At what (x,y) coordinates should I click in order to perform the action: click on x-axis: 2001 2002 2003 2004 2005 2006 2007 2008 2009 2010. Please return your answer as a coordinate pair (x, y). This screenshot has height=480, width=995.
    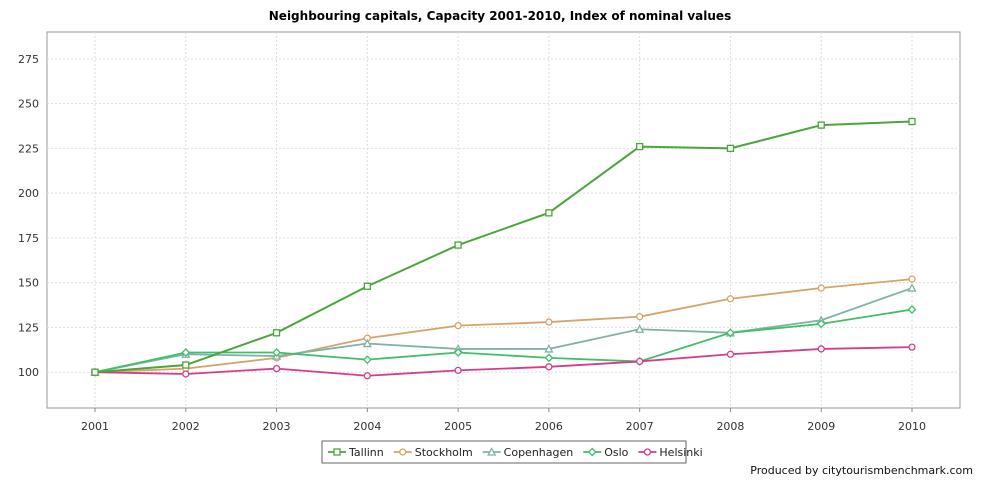
    Looking at the image, I should click on (503, 420).